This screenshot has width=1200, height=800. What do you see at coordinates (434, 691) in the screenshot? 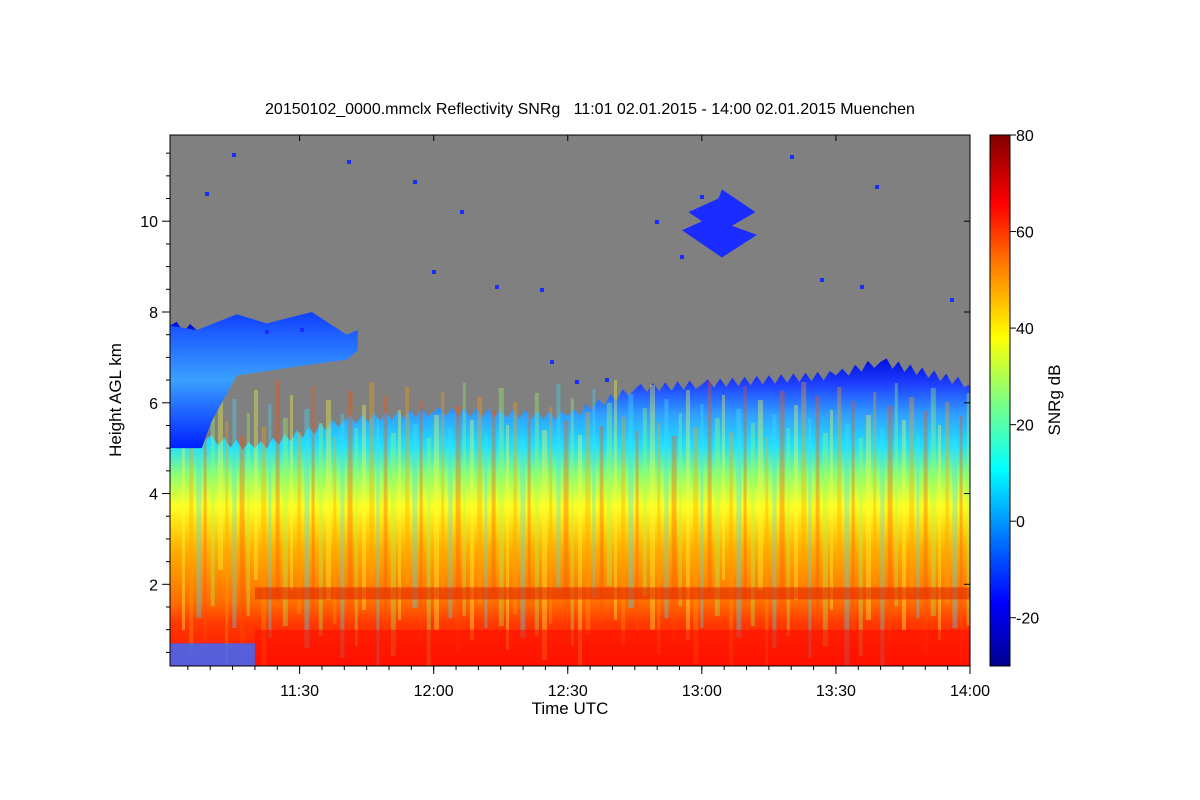
I see `x-tick-label: 12:00` at bounding box center [434, 691].